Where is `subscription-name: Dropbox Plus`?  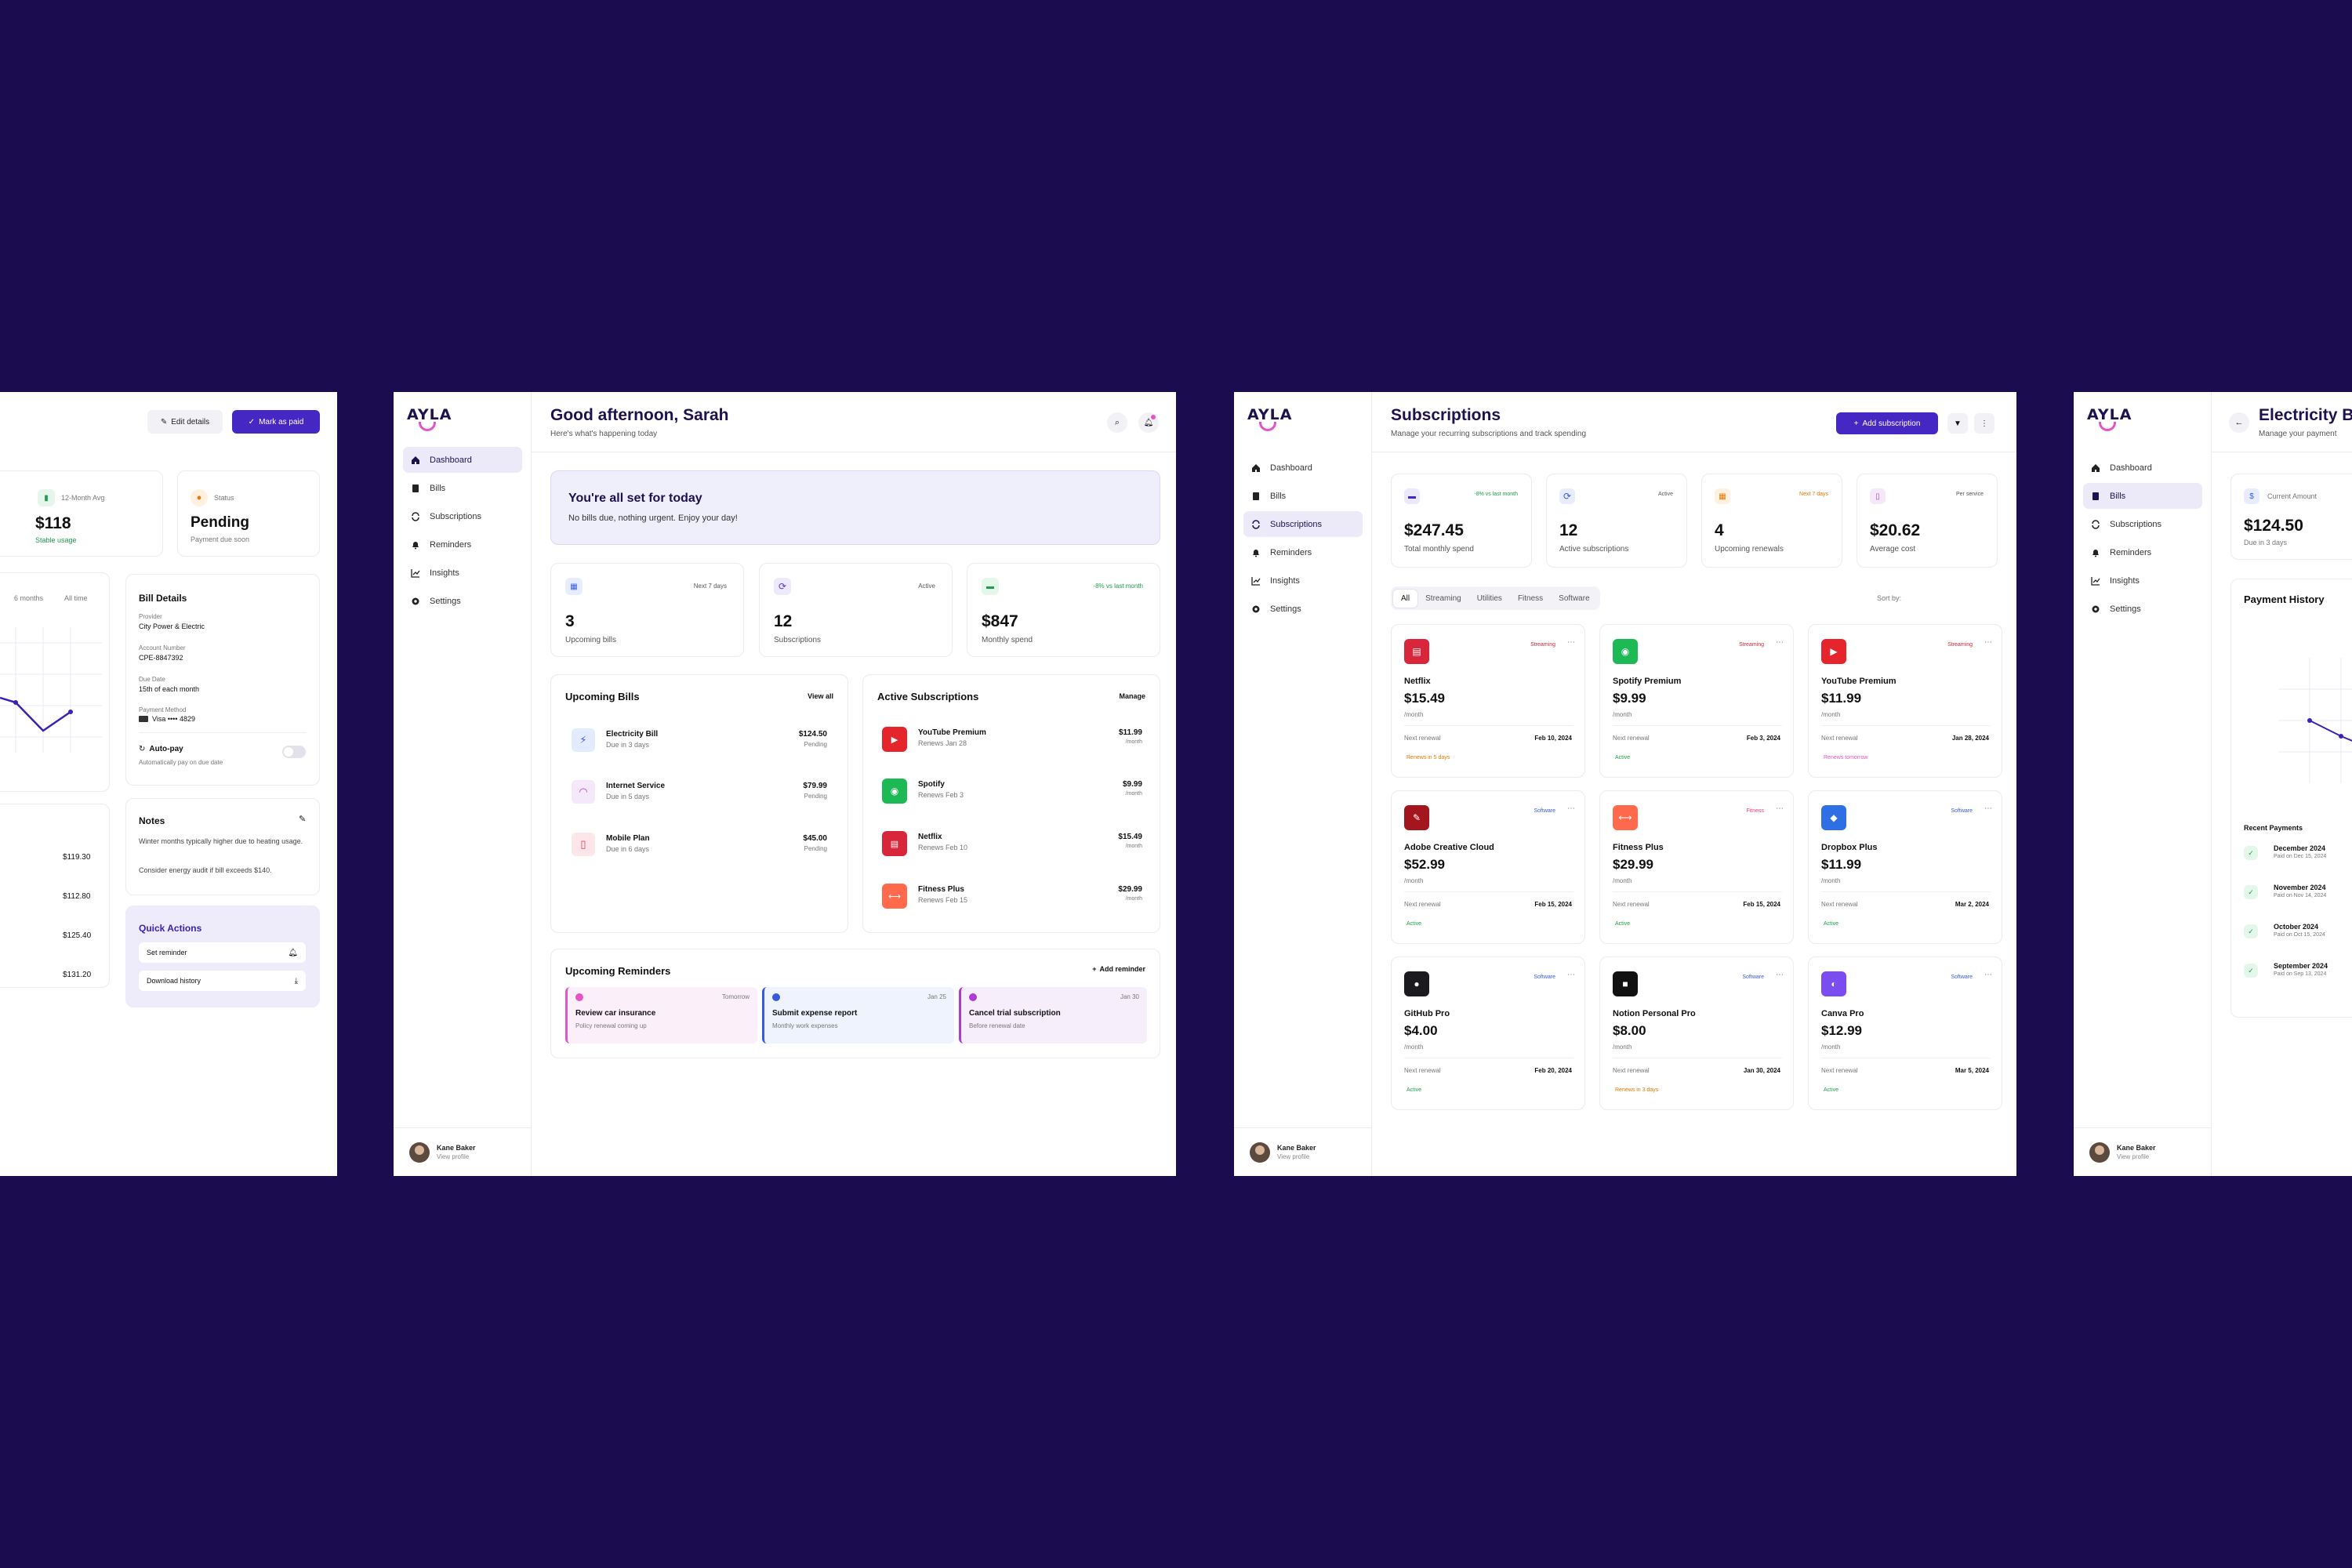 subscription-name: Dropbox Plus is located at coordinates (1850, 847).